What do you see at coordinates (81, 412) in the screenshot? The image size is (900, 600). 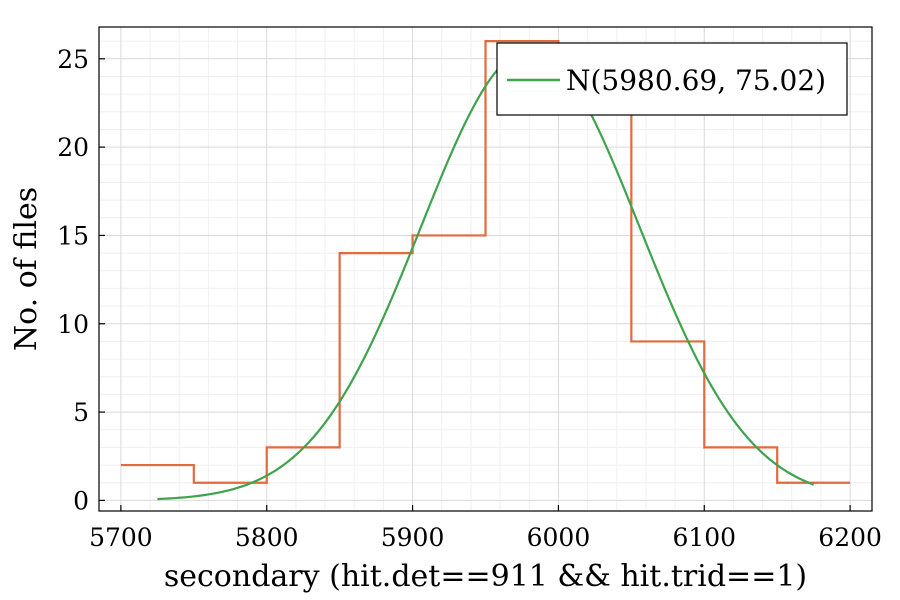 I see `y-tick-label: 5` at bounding box center [81, 412].